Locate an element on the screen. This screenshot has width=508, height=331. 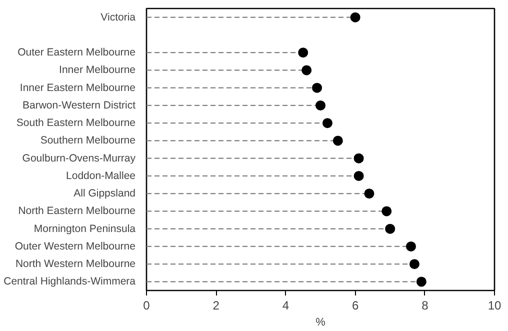
x-tick-label: 6 is located at coordinates (355, 305).